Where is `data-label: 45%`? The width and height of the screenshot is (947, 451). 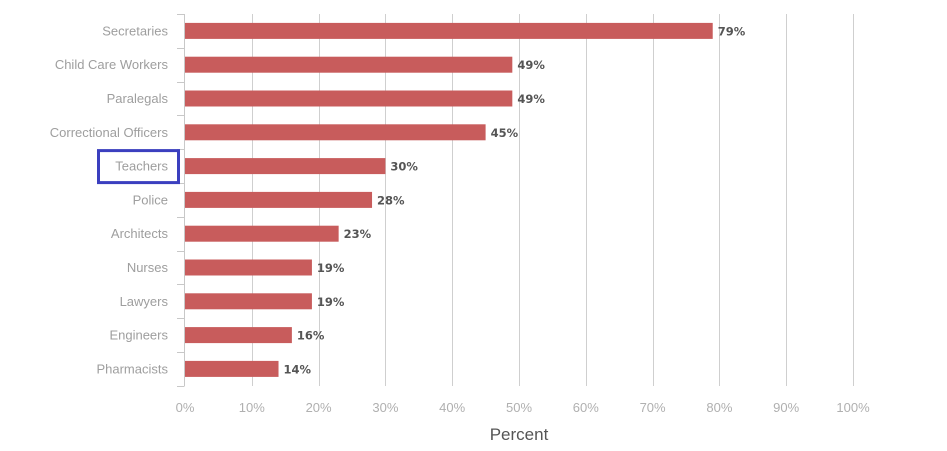 data-label: 45% is located at coordinates (505, 133).